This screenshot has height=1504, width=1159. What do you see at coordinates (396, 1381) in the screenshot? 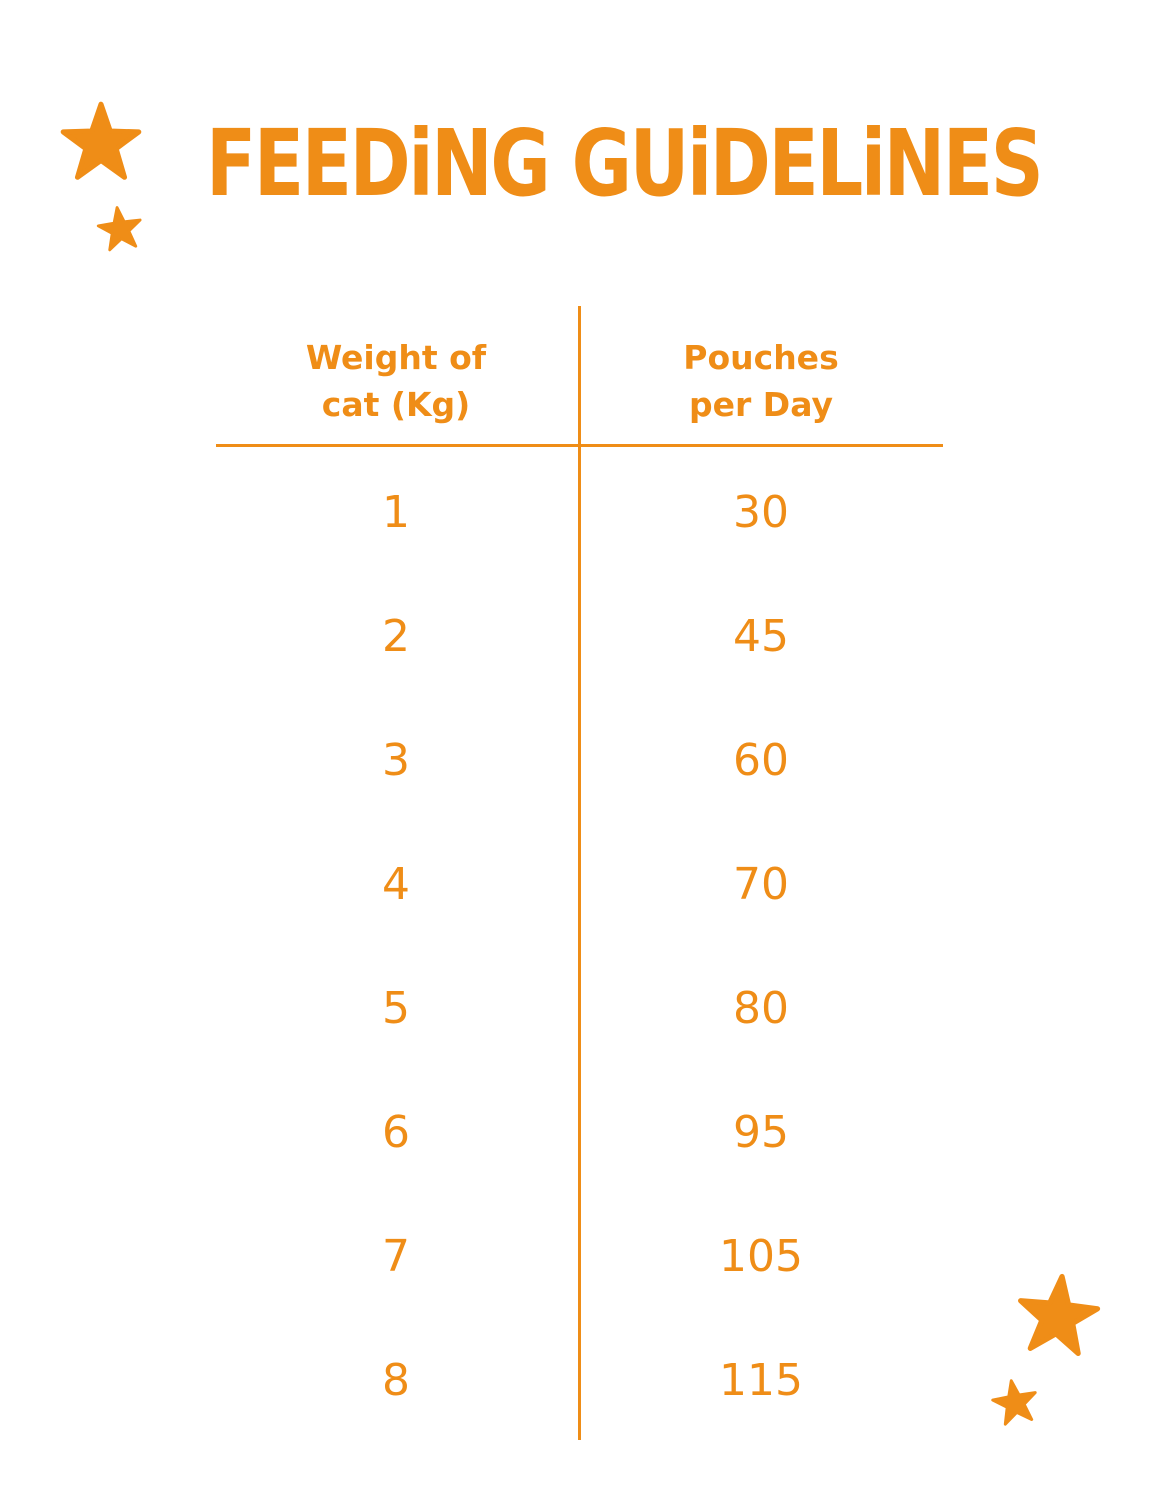
I see `weight-cell: 8` at bounding box center [396, 1381].